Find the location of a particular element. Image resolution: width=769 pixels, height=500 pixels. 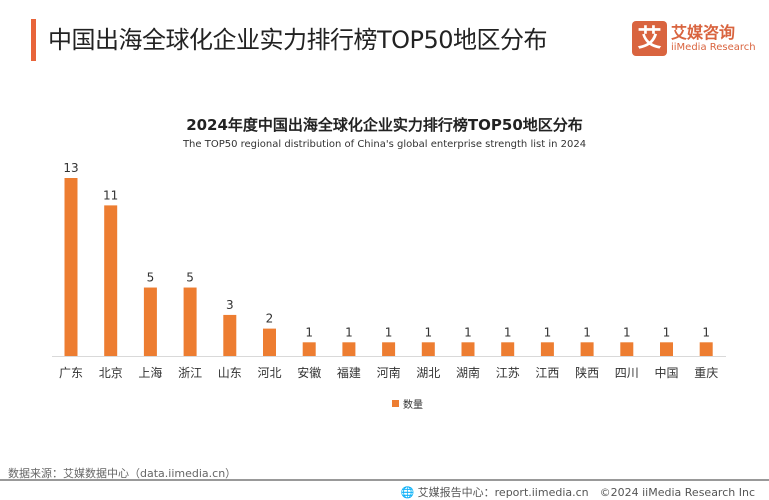

x-tick-label: 湖北 is located at coordinates (428, 372).